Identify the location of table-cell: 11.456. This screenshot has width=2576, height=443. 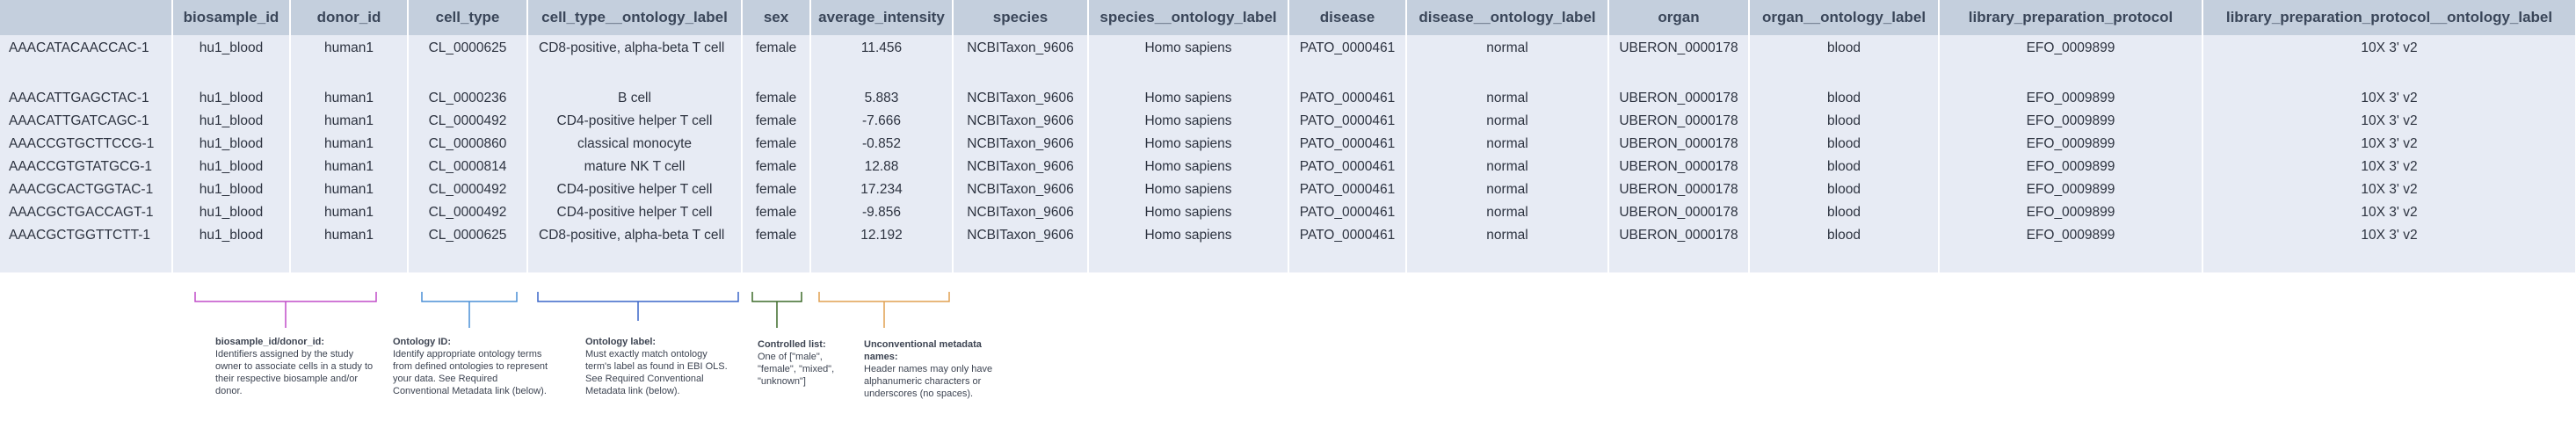
(882, 60).